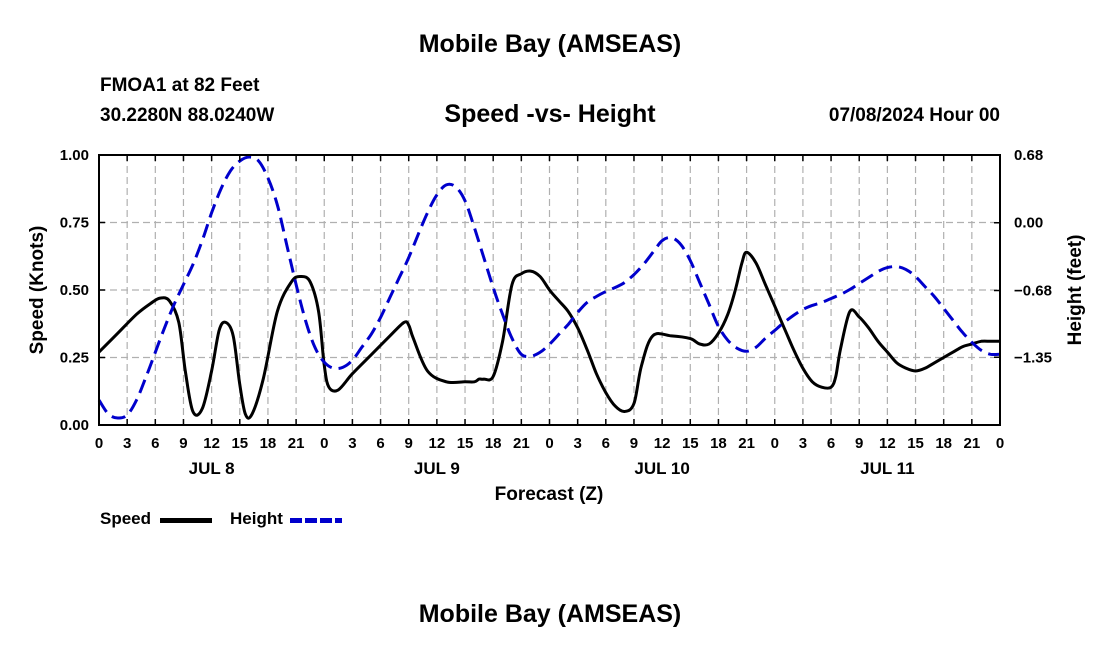  I want to click on y-tick-label: 0.50, so click(74, 290).